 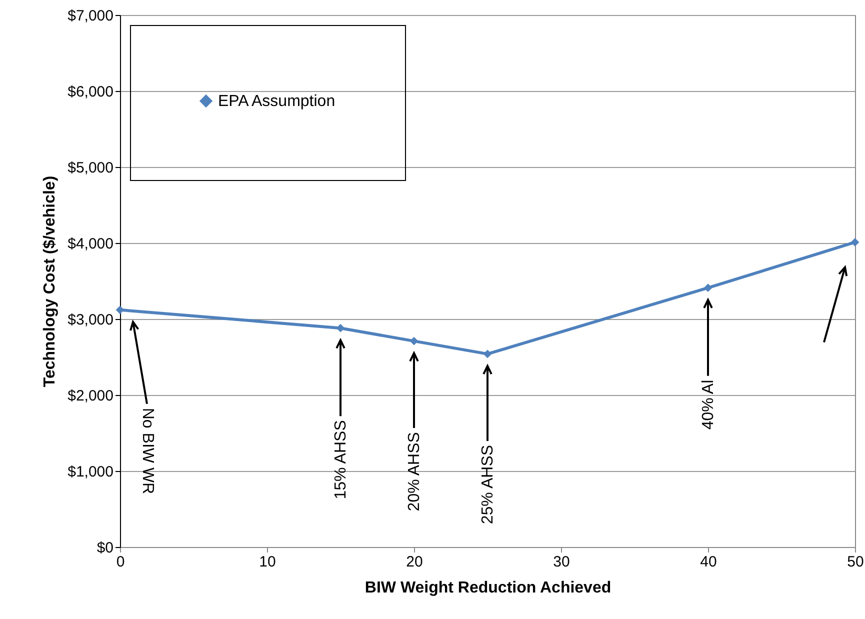 I want to click on y-axis-title: Technology Cost ($/vehicle), so click(x=50, y=282).